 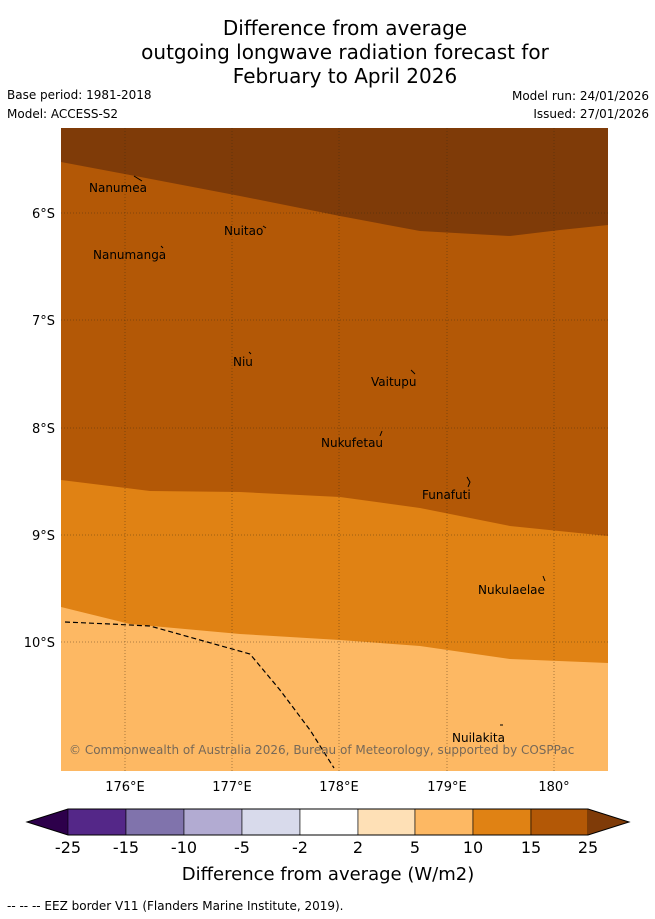 What do you see at coordinates (447, 787) in the screenshot?
I see `lon-label-179e: 179°E` at bounding box center [447, 787].